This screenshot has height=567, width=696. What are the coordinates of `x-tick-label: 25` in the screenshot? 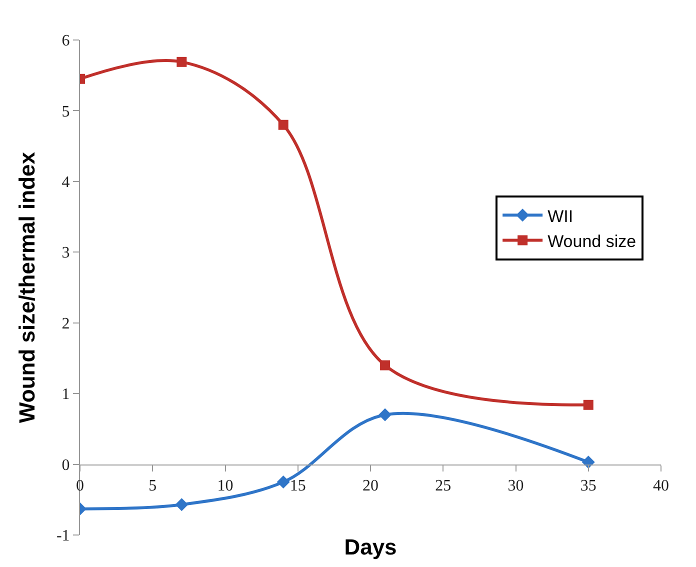 It's located at (443, 485).